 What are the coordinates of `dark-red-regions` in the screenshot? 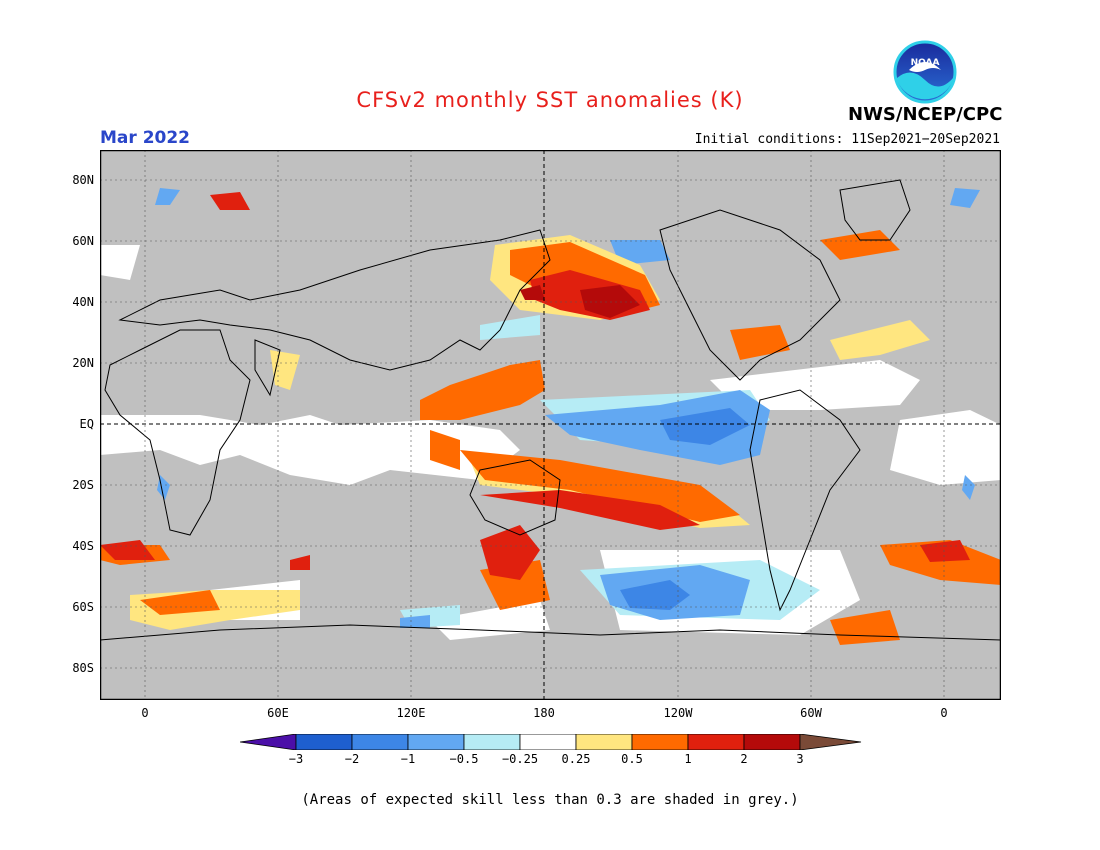 It's located at (580, 301).